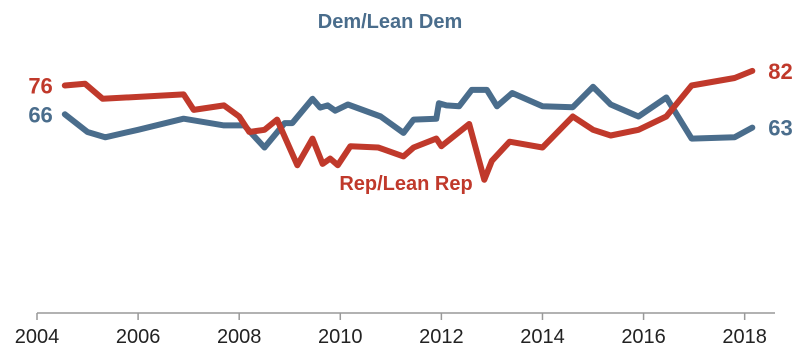 This screenshot has width=802, height=349. Describe the element at coordinates (138, 337) in the screenshot. I see `x-tick-label-2006: 2006` at that location.